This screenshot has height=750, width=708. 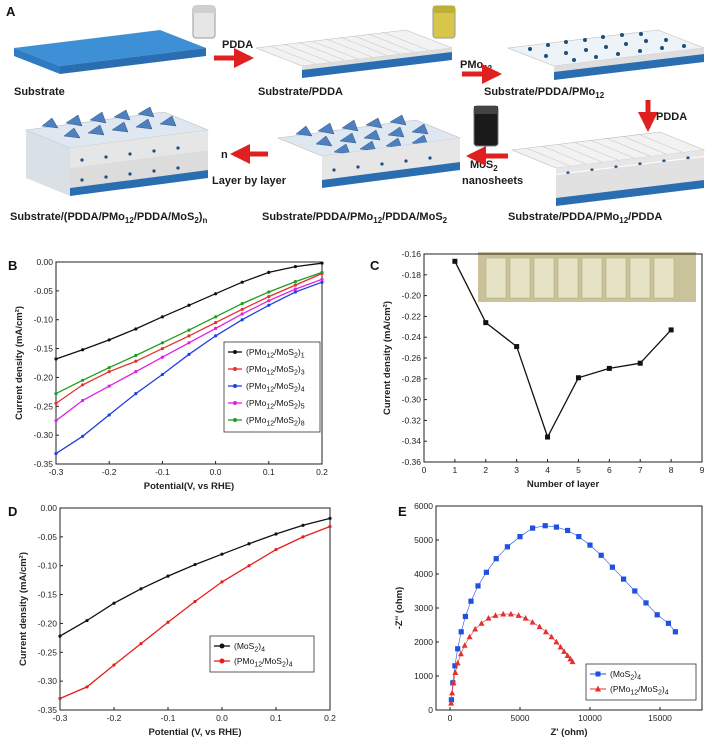 What do you see at coordinates (48, 566) in the screenshot?
I see `y-tick-label: -0.10` at bounding box center [48, 566].